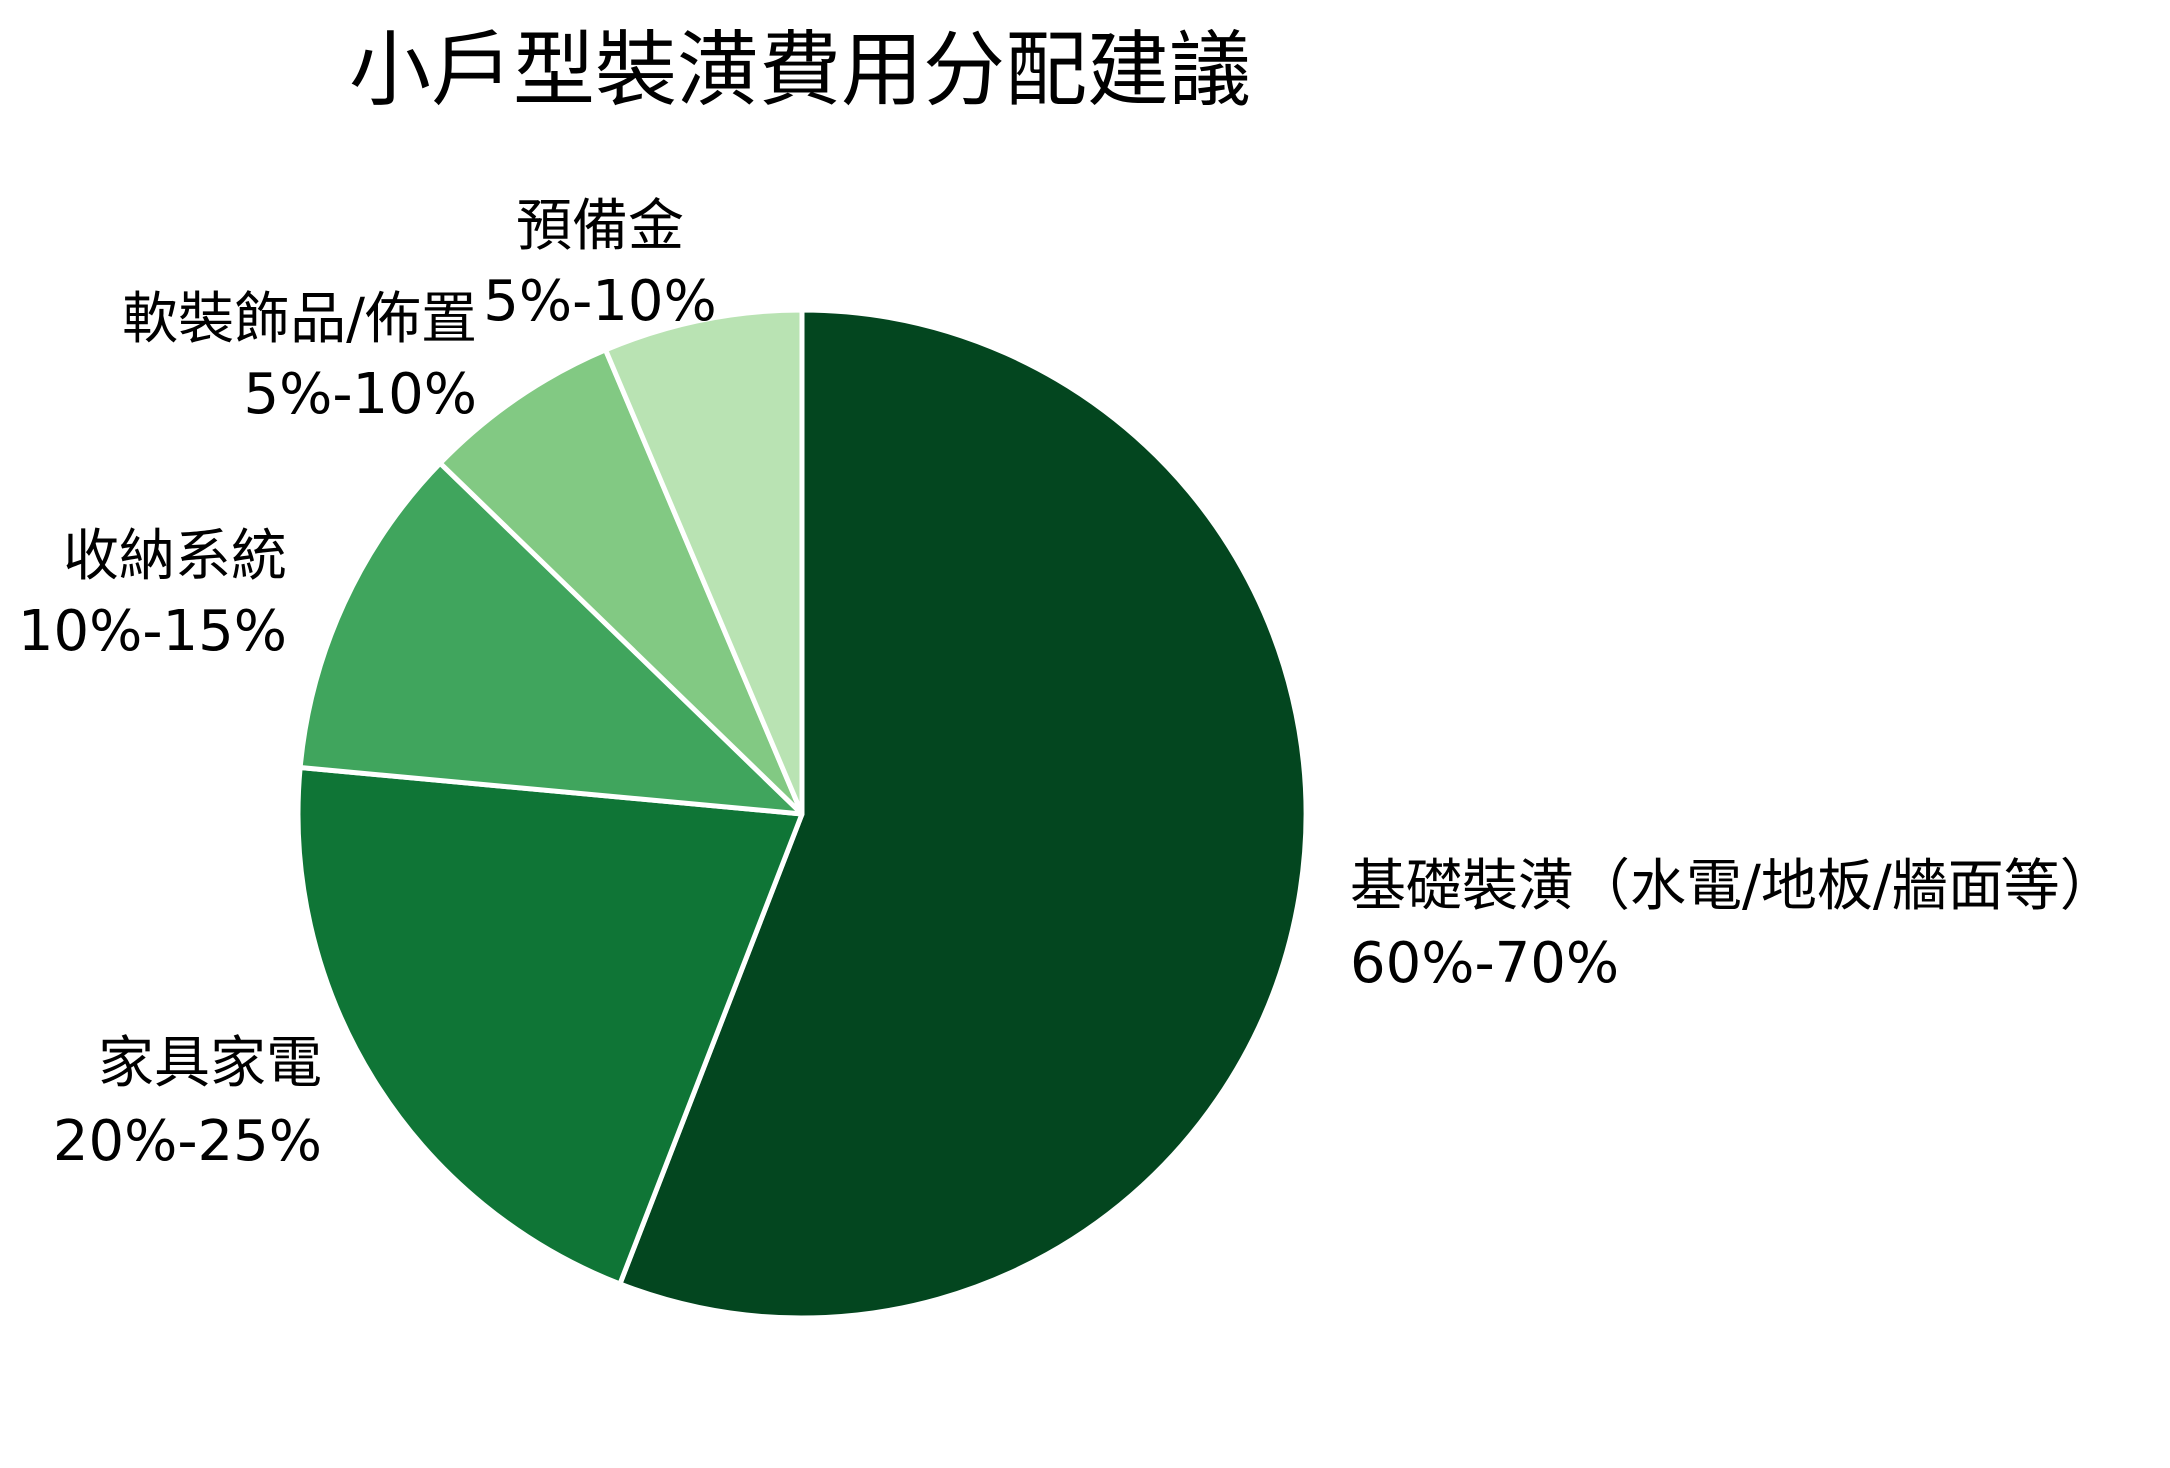 The image size is (2170, 1468). Describe the element at coordinates (210, 1063) in the screenshot. I see `slice-label-2: 家具家電` at that location.